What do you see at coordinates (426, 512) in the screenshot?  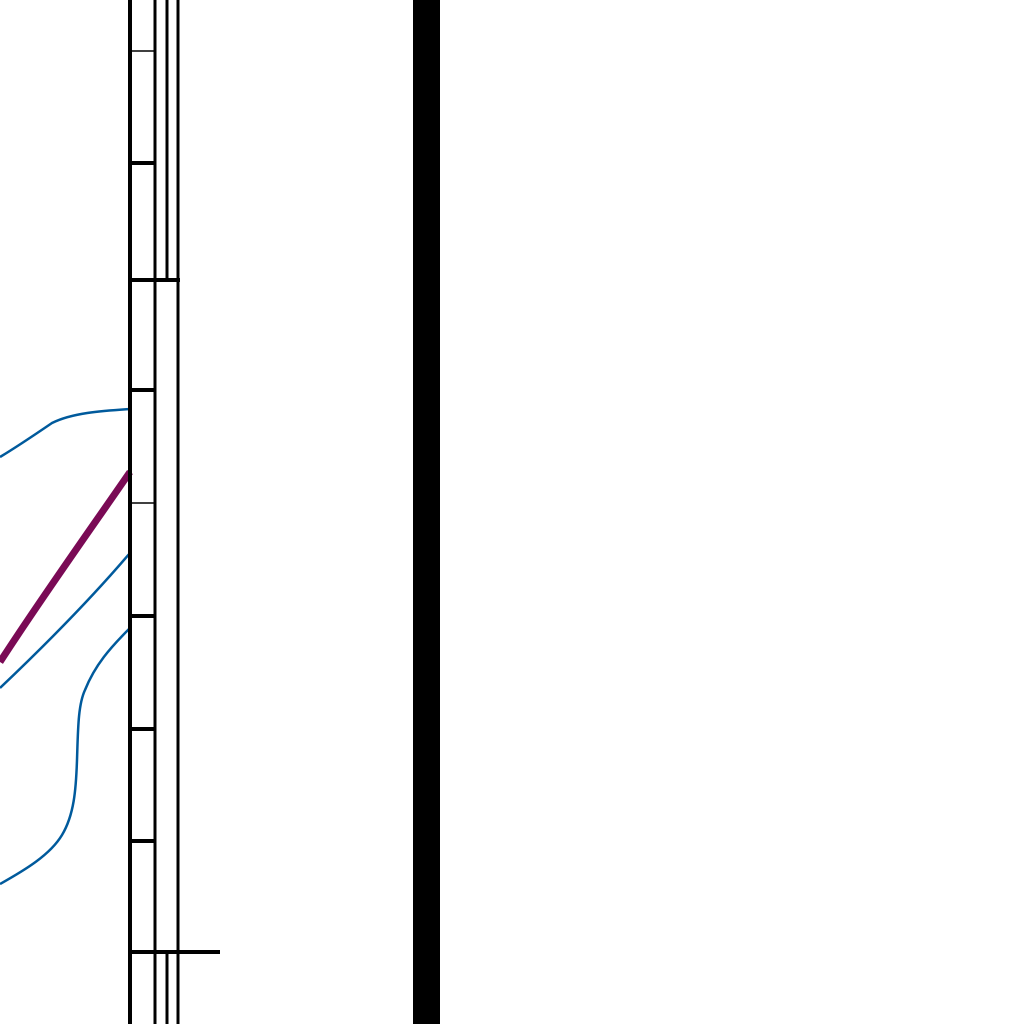 I see `boundary-bar` at bounding box center [426, 512].